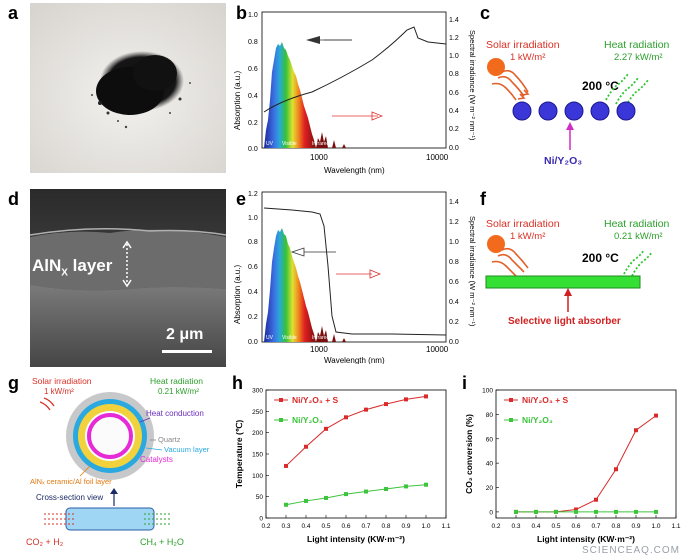 The height and width of the screenshot is (558, 686). I want to click on f-sun-icon, so click(496, 244).